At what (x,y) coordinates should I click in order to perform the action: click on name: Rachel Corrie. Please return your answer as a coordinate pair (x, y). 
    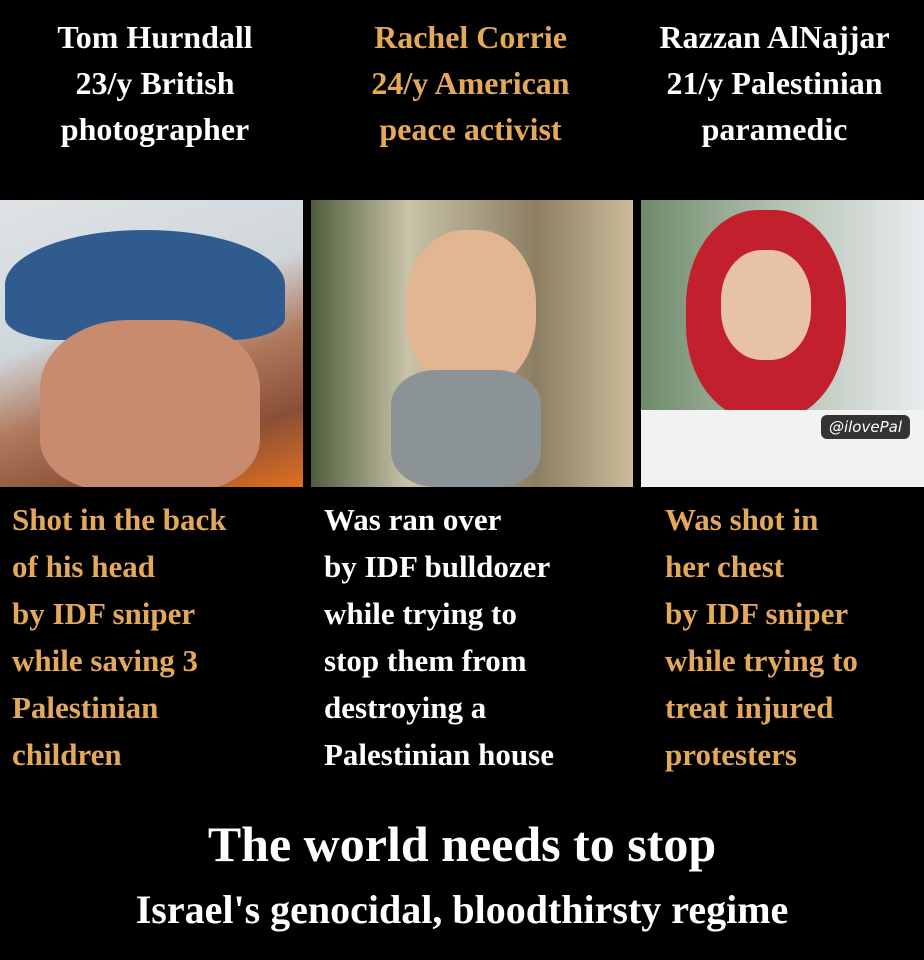
    Looking at the image, I should click on (470, 37).